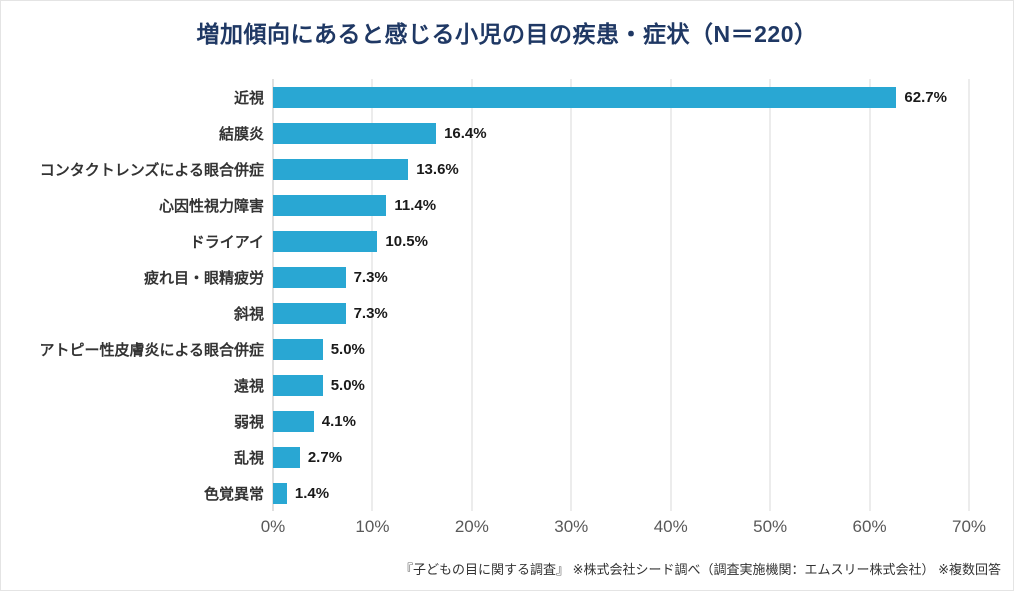 This screenshot has height=591, width=1014. I want to click on x-axis: 0% 10% 20% 30% 40% 50% 60% 70%, so click(623, 532).